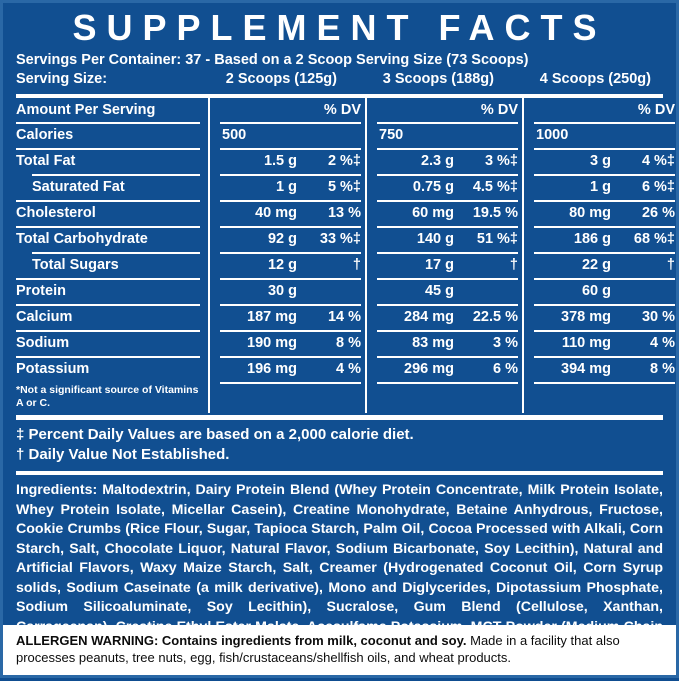  I want to click on nutrient-daily-value: 13 %, so click(344, 213).